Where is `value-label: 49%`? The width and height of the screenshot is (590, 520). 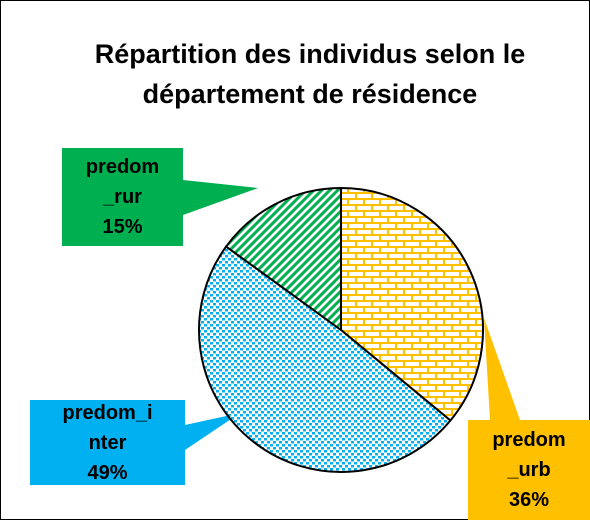
value-label: 49% is located at coordinates (107, 472).